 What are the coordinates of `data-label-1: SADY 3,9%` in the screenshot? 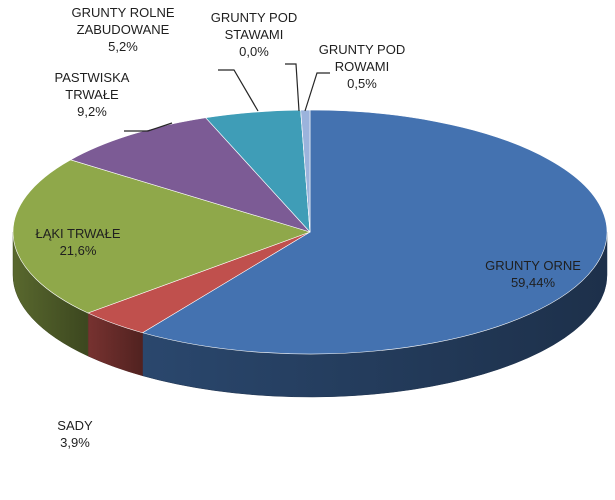 It's located at (75, 434).